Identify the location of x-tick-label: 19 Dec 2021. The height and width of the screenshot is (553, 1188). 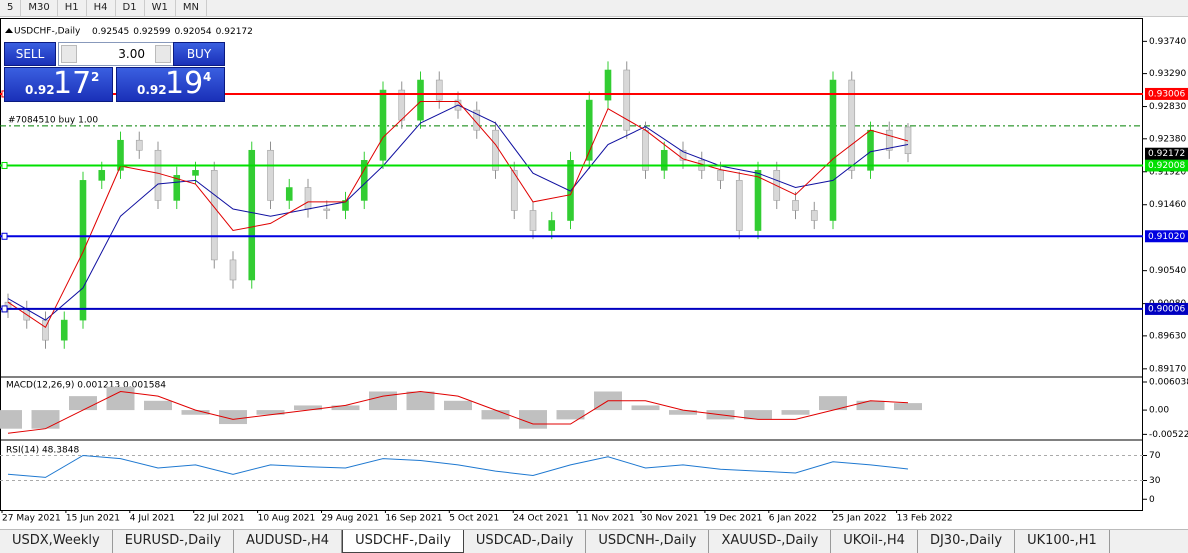
(734, 519).